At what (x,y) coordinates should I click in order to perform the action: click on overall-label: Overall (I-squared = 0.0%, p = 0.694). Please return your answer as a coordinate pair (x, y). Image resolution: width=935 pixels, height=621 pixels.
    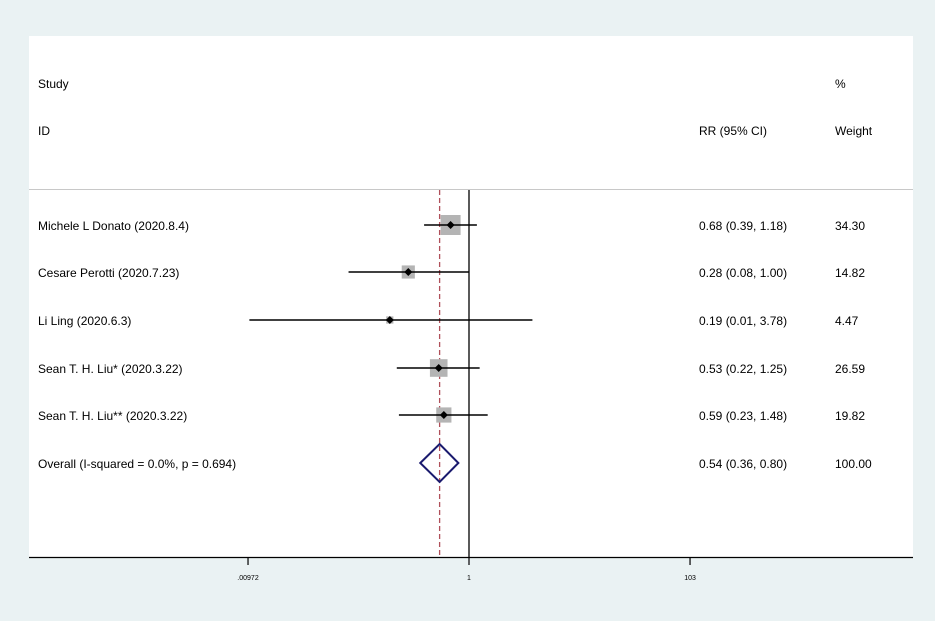
    Looking at the image, I should click on (137, 464).